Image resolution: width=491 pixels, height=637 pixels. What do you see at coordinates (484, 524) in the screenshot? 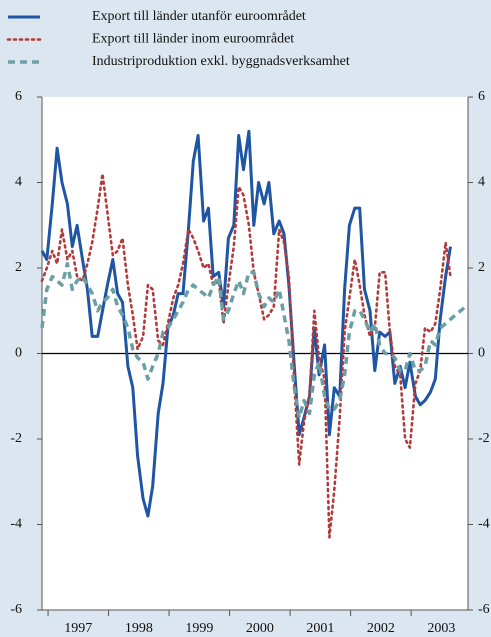
I see `y2-tick-label: -4` at bounding box center [484, 524].